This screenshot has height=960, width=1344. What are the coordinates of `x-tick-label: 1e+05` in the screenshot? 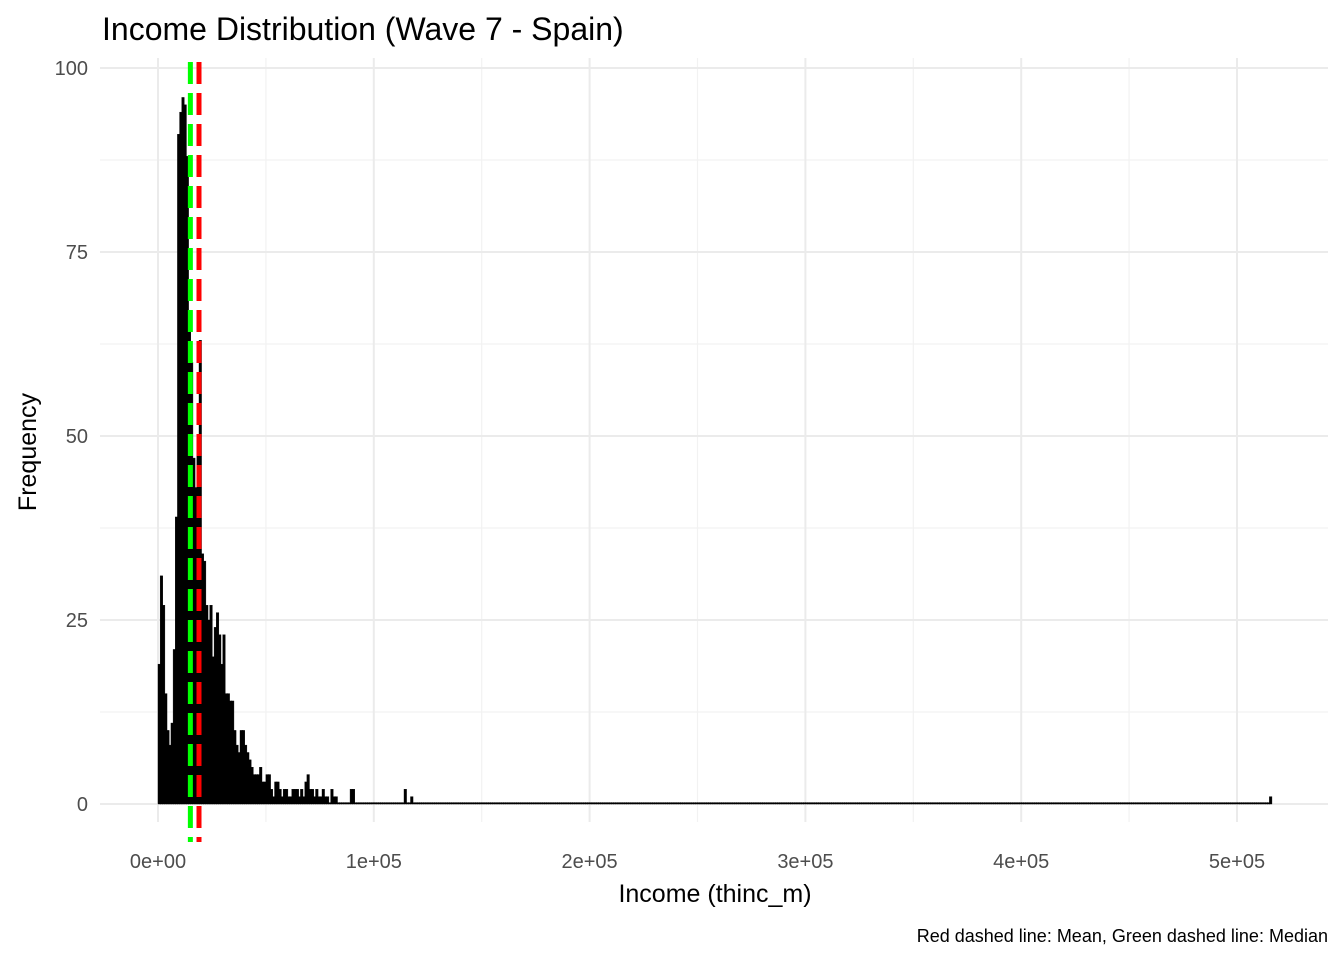 It's located at (374, 862).